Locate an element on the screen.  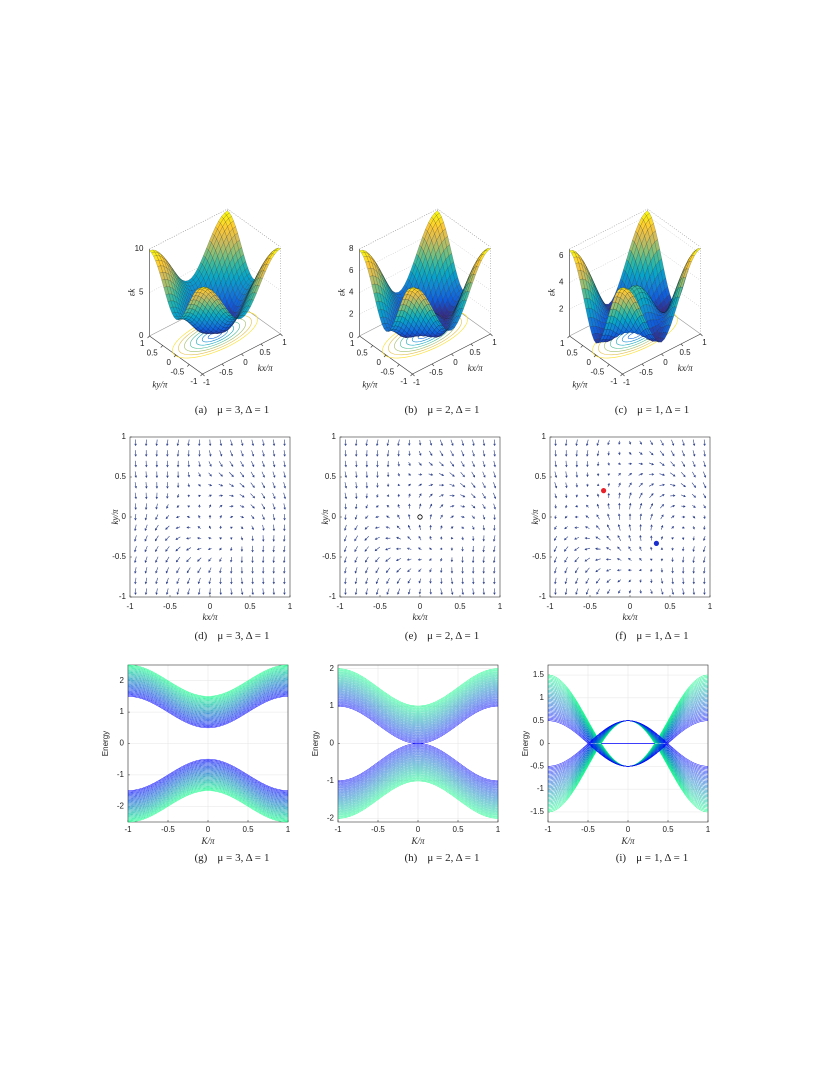
caption: (c) μ = 1, Δ = 1 is located at coordinates (652, 410).